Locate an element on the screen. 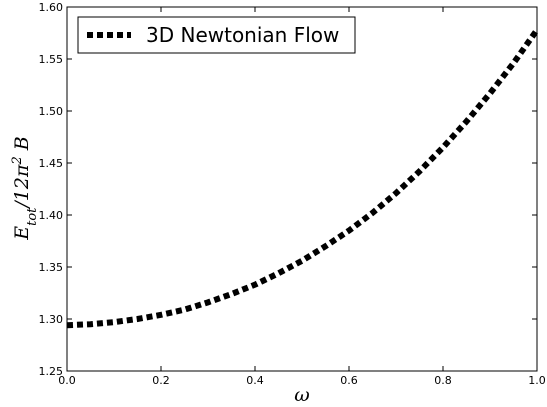  y-tick-label: 1.40 is located at coordinates (51, 215).